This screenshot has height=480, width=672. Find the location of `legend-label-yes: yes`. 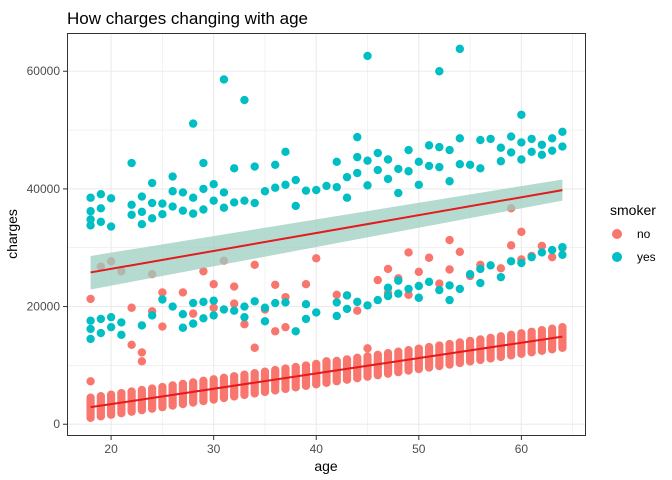

legend-label-yes: yes is located at coordinates (646, 257).